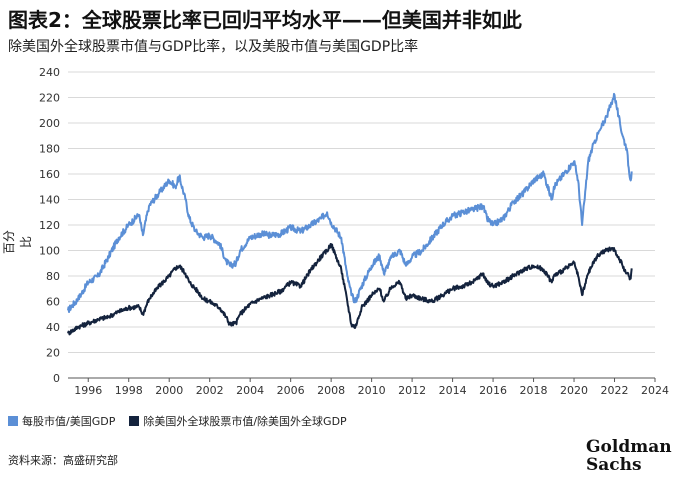  What do you see at coordinates (210, 390) in the screenshot?
I see `x-tick-label: 2002` at bounding box center [210, 390].